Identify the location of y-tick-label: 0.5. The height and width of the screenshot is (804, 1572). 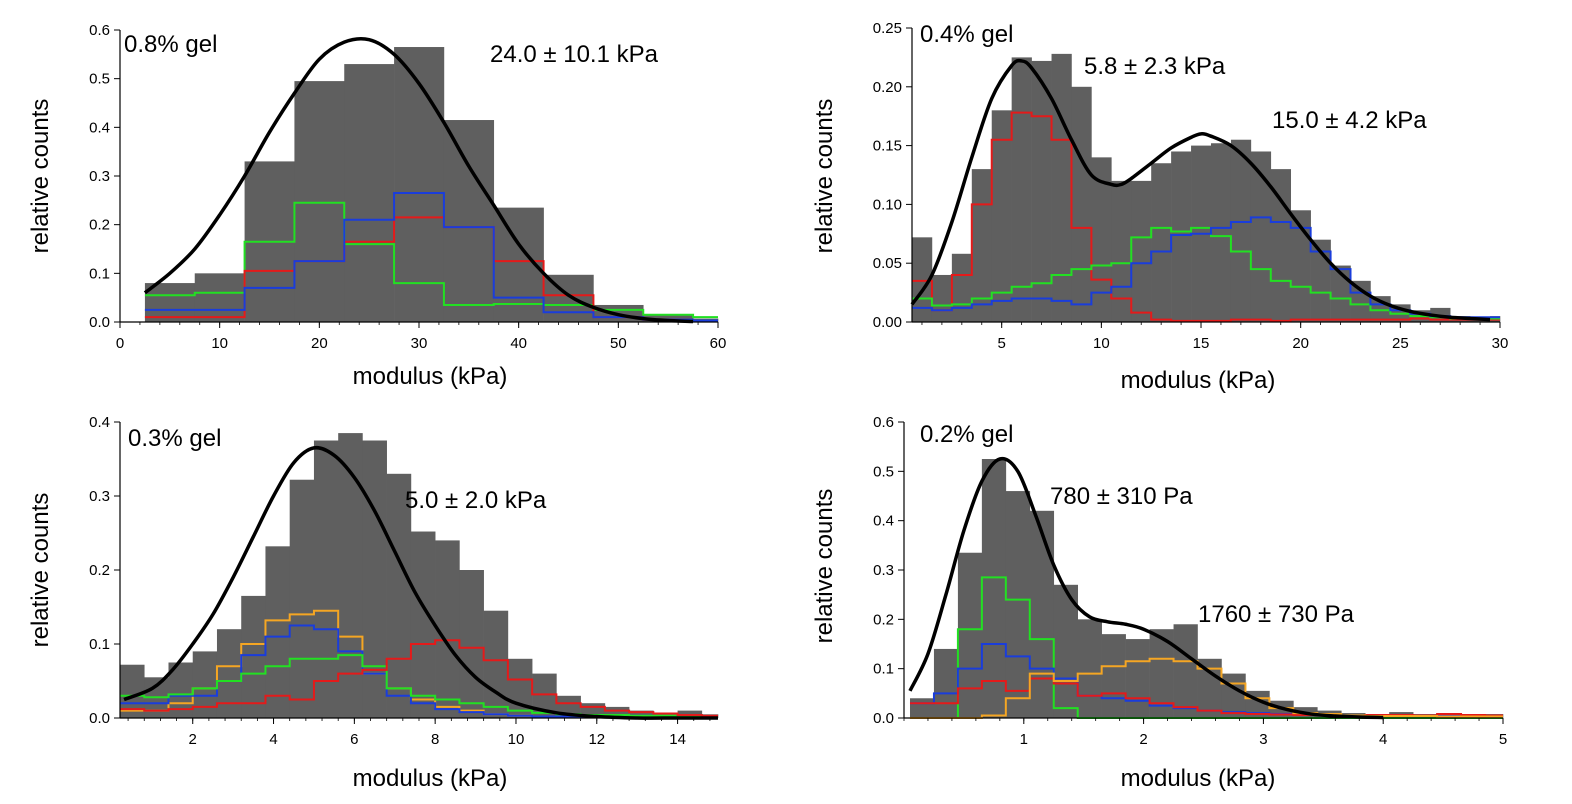
(99, 79).